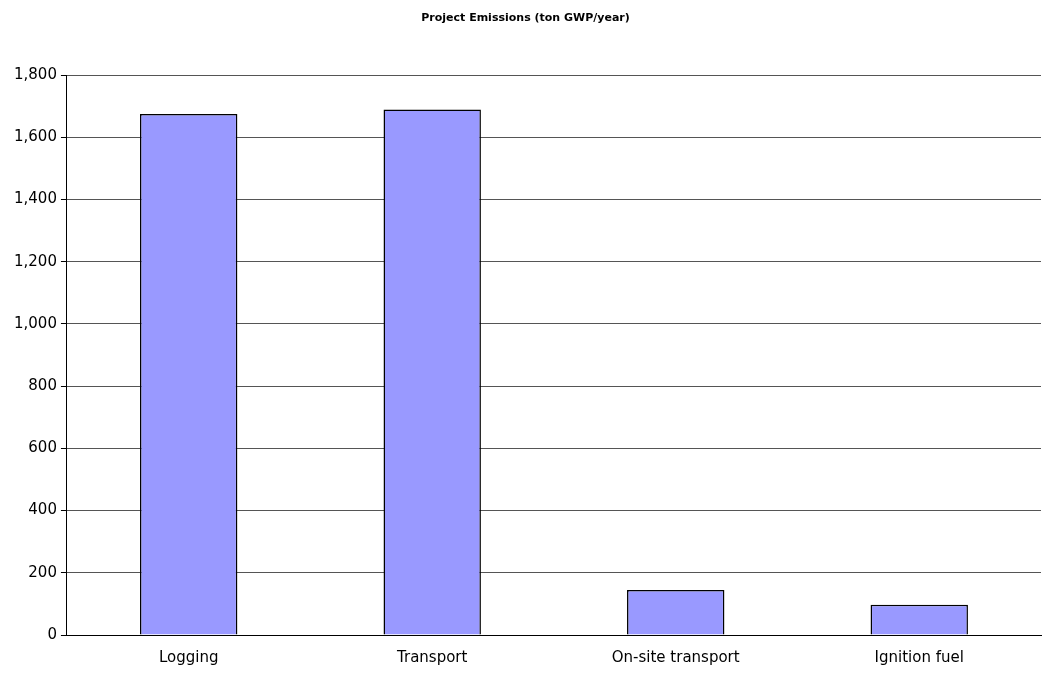  Describe the element at coordinates (42, 509) in the screenshot. I see `y-tick-label: 400` at that location.